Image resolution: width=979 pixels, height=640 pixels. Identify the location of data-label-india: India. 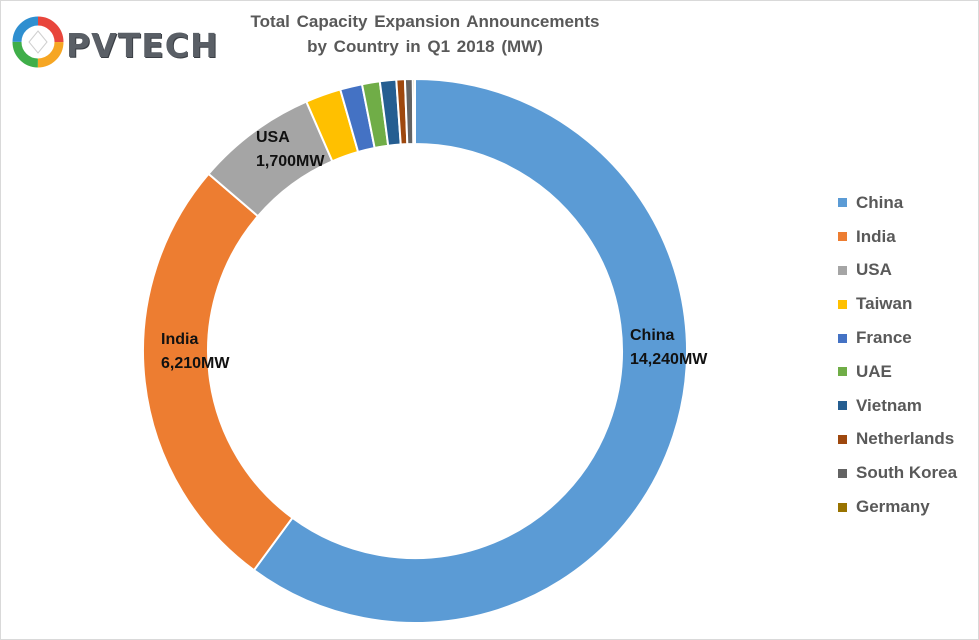
(179, 339).